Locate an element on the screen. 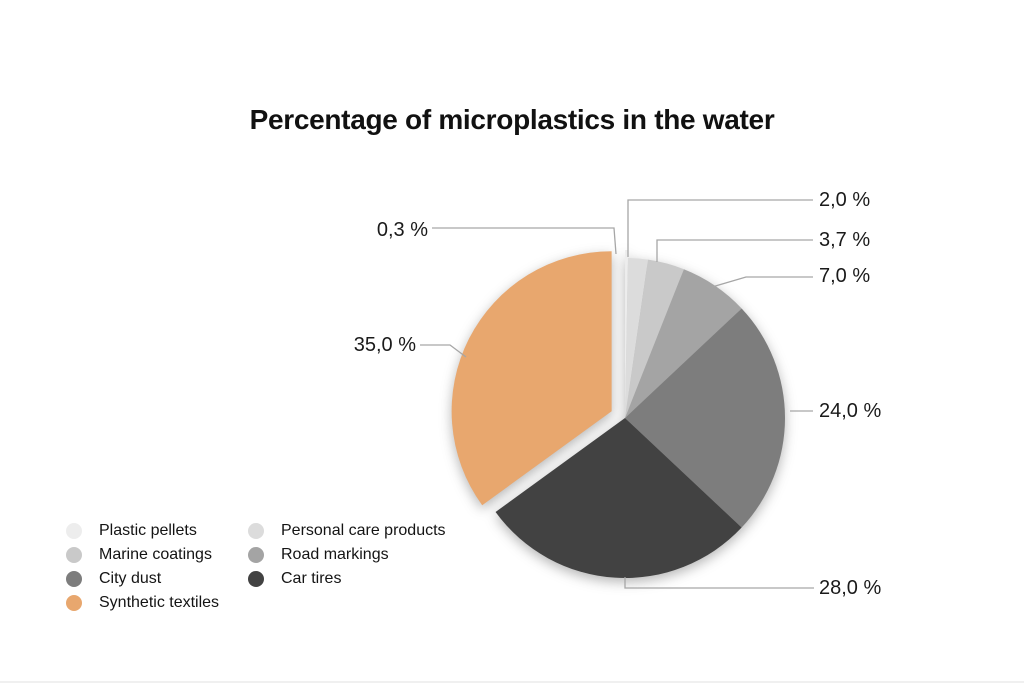  legend-item-marine-coatings: Marine coatings is located at coordinates (157, 555).